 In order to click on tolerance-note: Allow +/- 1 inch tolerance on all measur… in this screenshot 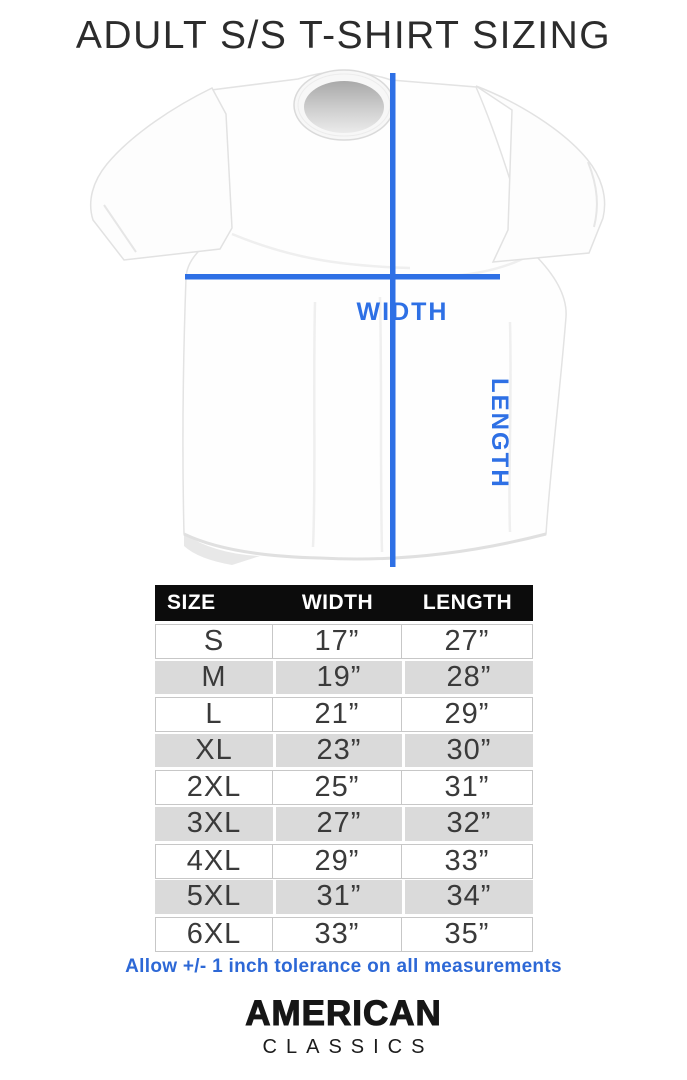, I will do `click(343, 966)`.